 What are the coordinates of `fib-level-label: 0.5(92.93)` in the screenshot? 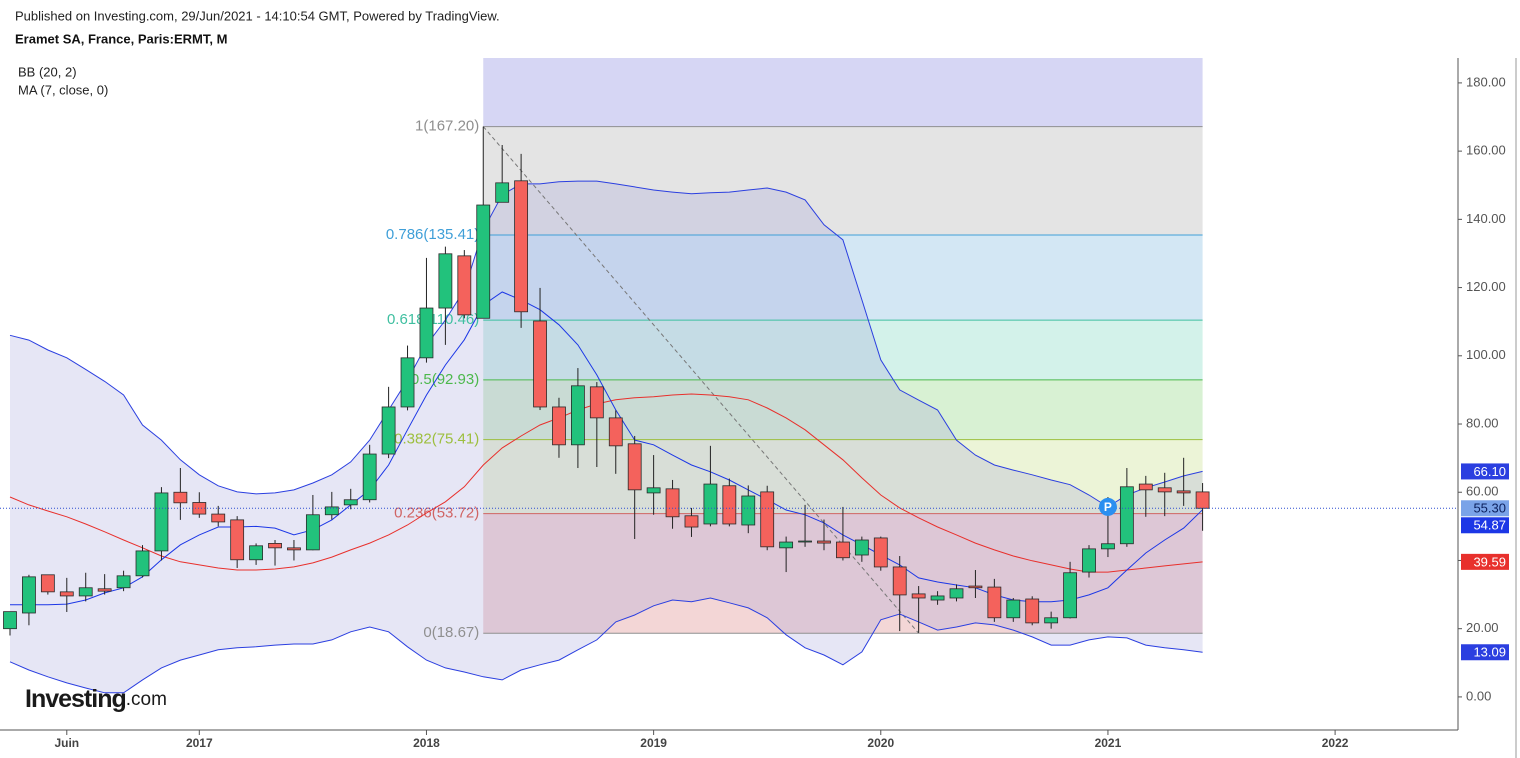 It's located at (445, 379).